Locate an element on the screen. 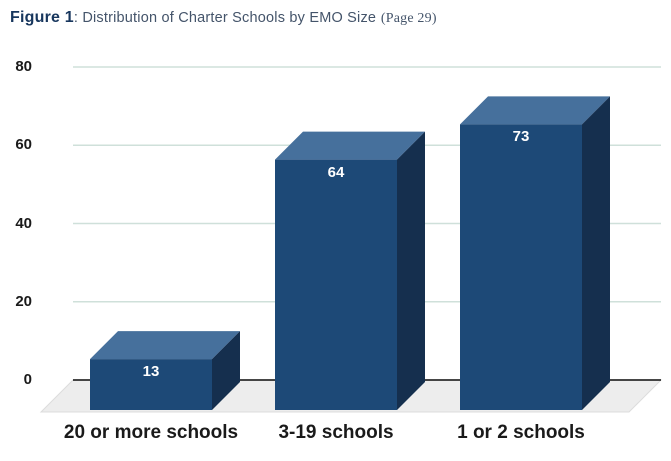 This screenshot has width=671, height=461. y-axis-tick-label: 80 is located at coordinates (23, 66).